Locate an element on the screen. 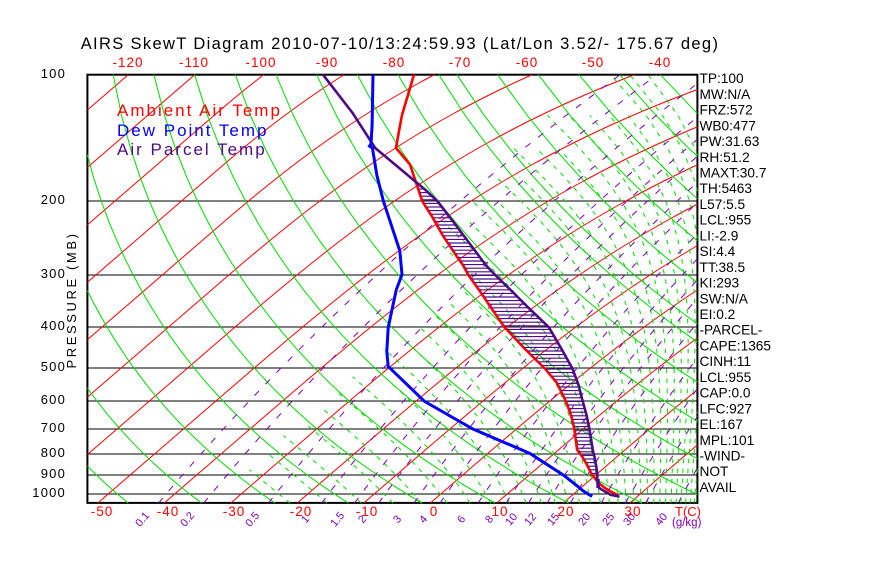 The width and height of the screenshot is (870, 565). svg-text: CAPE:1365 is located at coordinates (736, 345).